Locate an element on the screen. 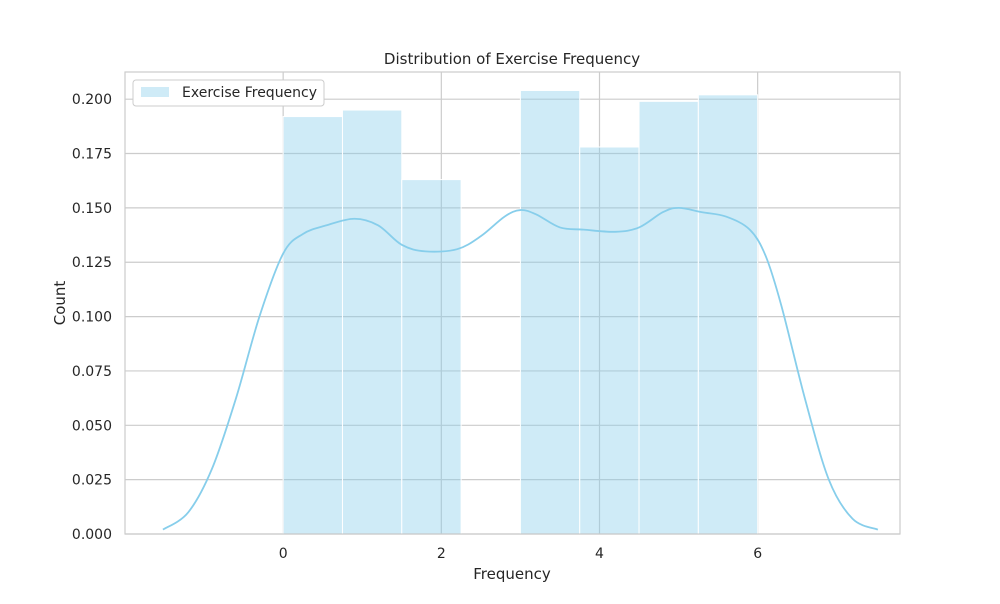  legend-box is located at coordinates (228, 93).